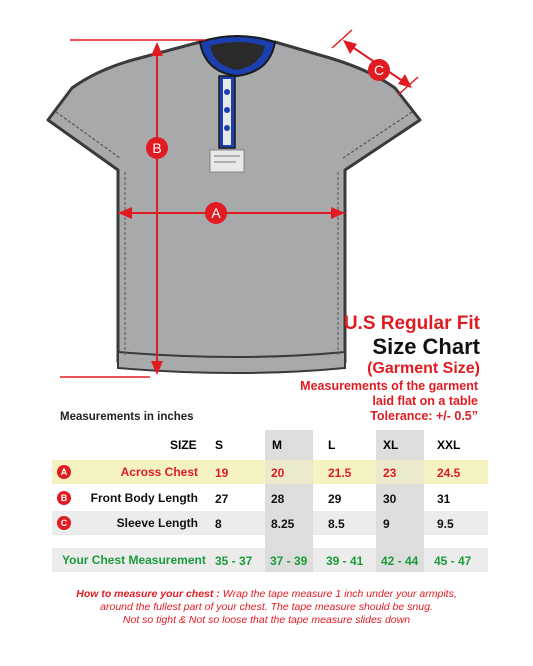 Image resolution: width=533 pixels, height=666 pixels. Describe the element at coordinates (444, 499) in the screenshot. I see `front-body-length-xxl: 31` at that location.